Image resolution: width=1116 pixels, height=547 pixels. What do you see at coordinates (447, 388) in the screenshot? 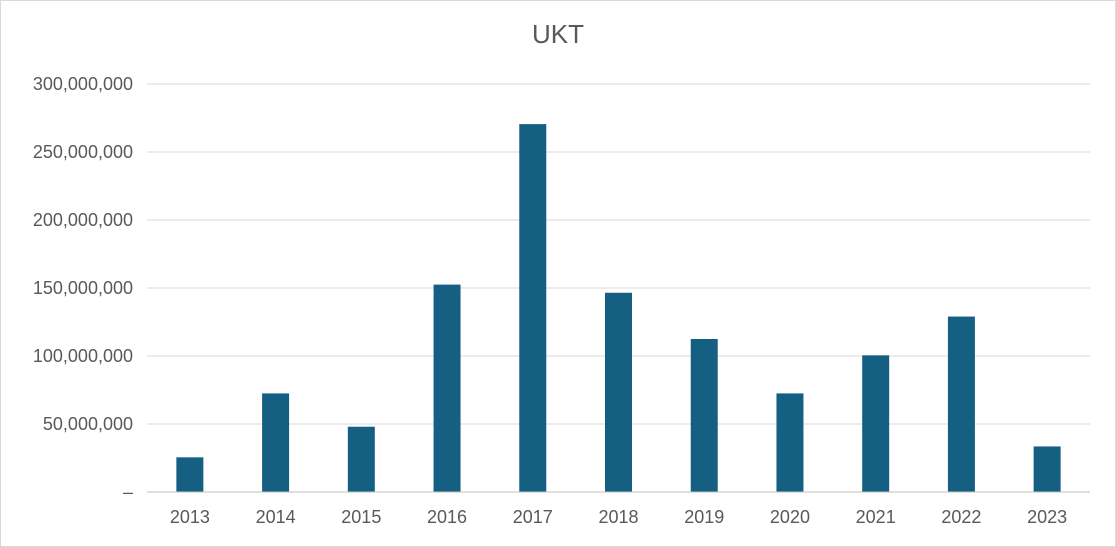
I see `bar-2016` at bounding box center [447, 388].